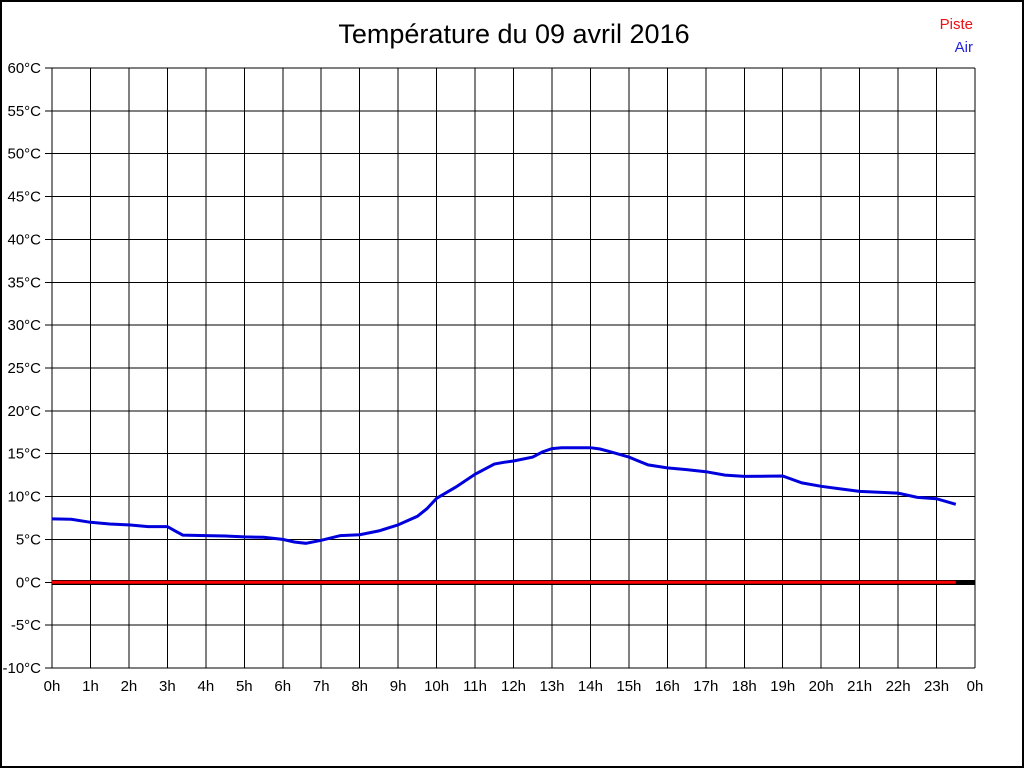 The width and height of the screenshot is (1024, 770). Describe the element at coordinates (514, 34) in the screenshot. I see `page-title: Température du 09 avril 2016` at that location.